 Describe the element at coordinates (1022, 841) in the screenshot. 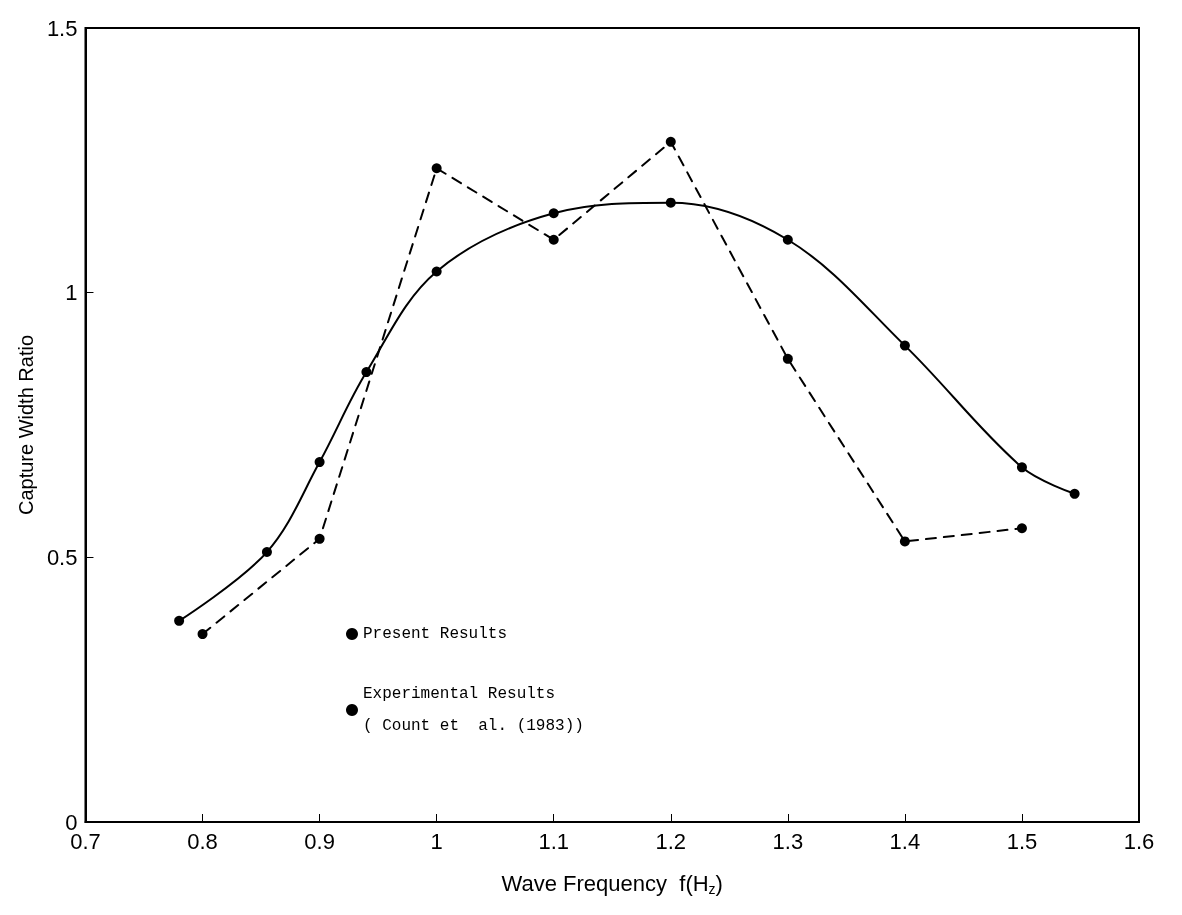

I see `x-tick-label: 1.5` at that location.